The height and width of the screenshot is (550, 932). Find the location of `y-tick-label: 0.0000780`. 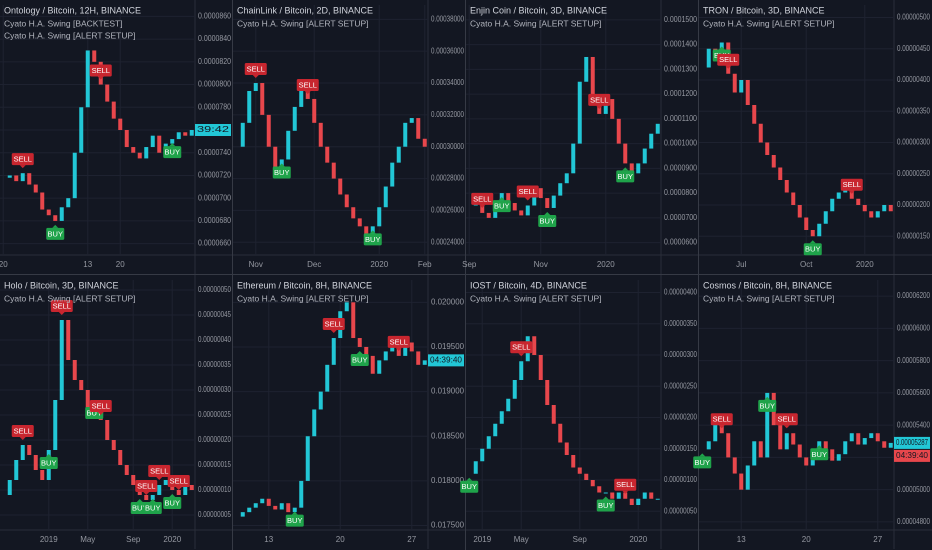

y-tick-label: 0.0000780 is located at coordinates (214, 106).